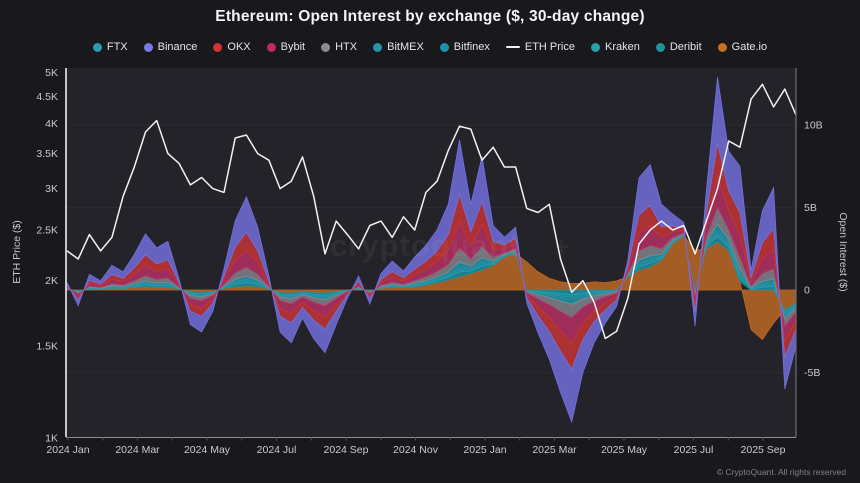 This screenshot has height=483, width=860. I want to click on legend-item-deribit: Deribit, so click(678, 47).